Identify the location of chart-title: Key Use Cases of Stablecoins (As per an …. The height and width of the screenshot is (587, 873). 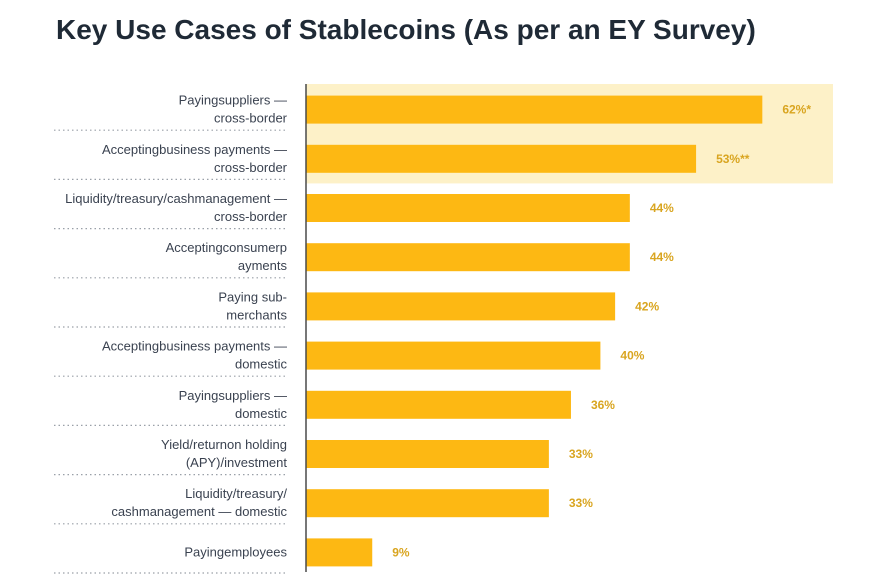
(406, 29).